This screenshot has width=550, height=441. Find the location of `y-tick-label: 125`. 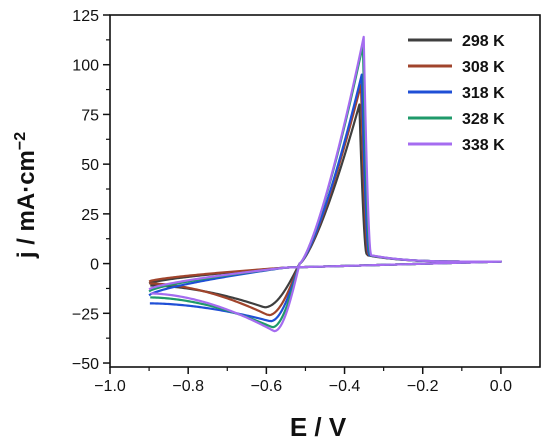

y-tick-label: 125 is located at coordinates (85, 16).